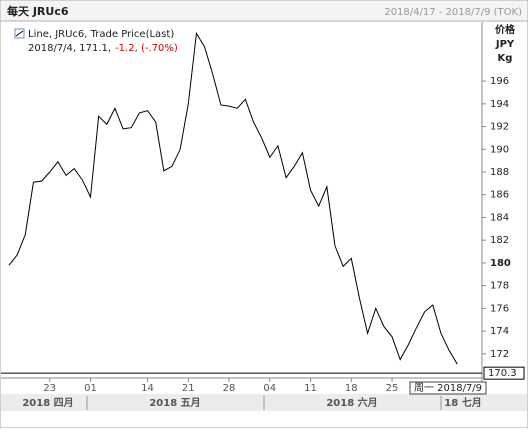  I want to click on last-price-box, so click(504, 373).